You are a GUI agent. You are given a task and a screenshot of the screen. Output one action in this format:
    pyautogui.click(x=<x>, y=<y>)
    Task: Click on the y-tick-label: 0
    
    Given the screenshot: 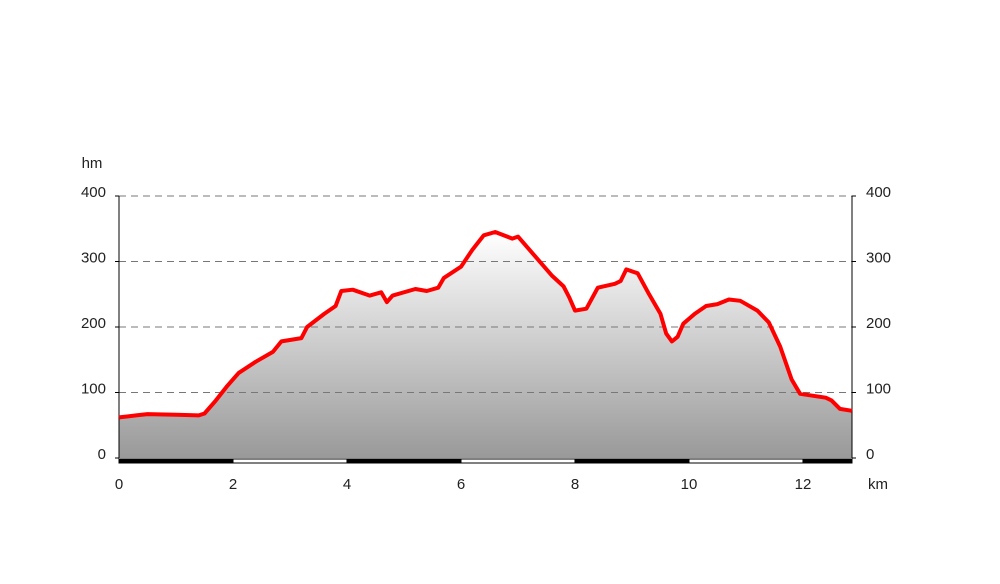 What is the action you would take?
    pyautogui.click(x=102, y=454)
    